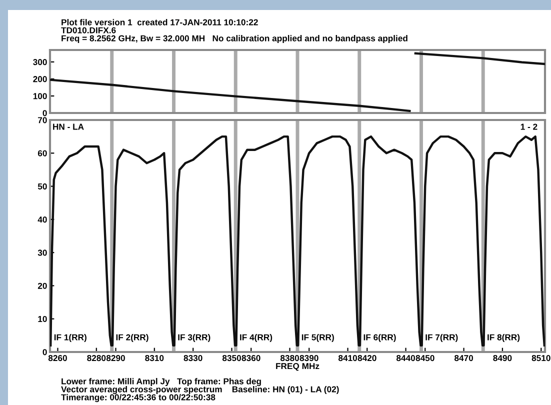 The width and height of the screenshot is (551, 405). What do you see at coordinates (42, 186) in the screenshot?
I see `y-tick-label: 50` at bounding box center [42, 186].